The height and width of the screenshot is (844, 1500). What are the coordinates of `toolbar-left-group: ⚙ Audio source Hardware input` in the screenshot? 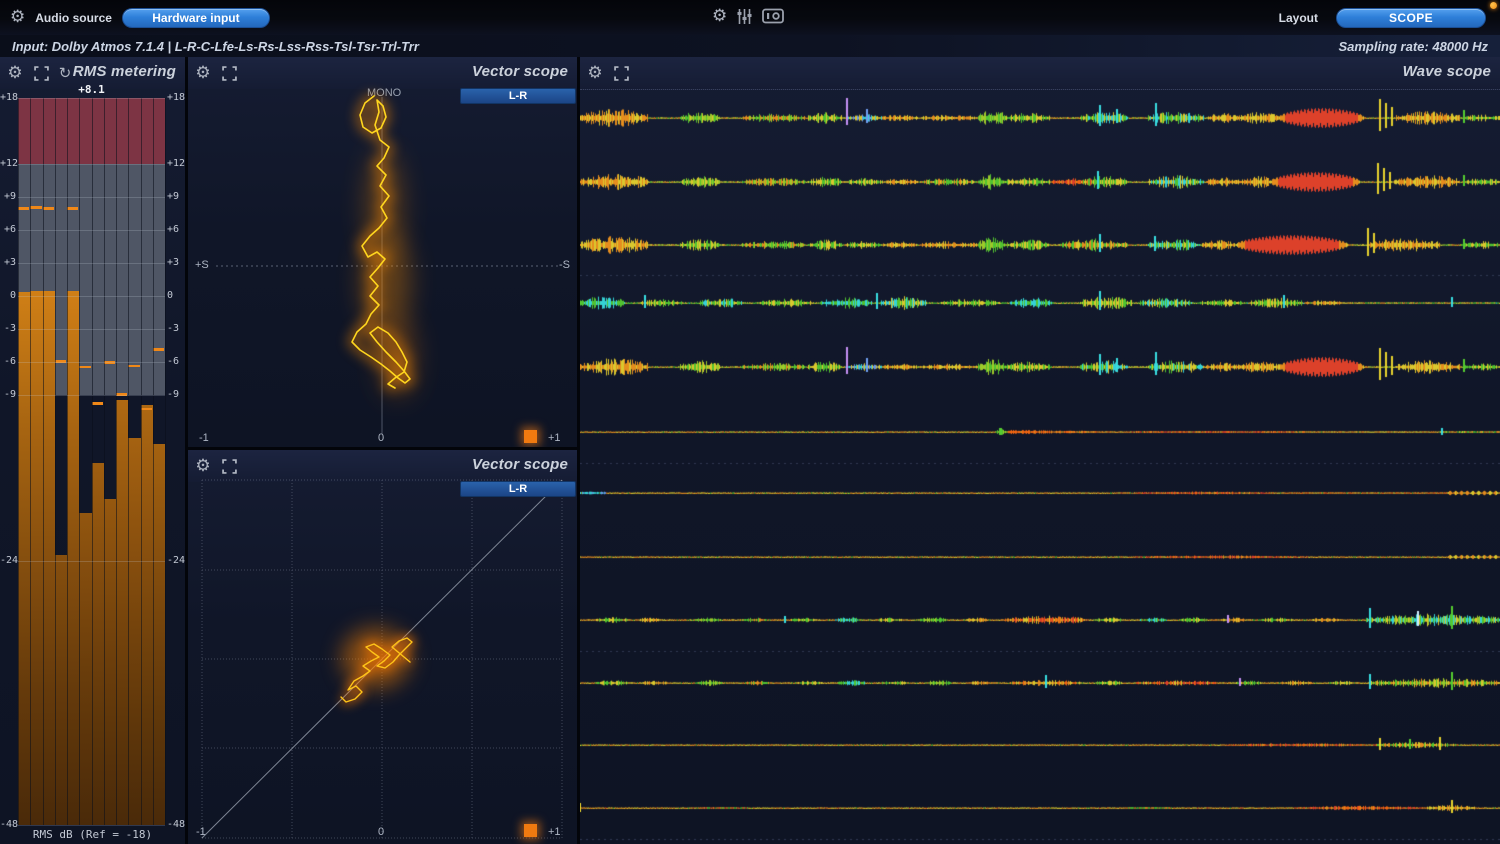 It's located at (140, 17).